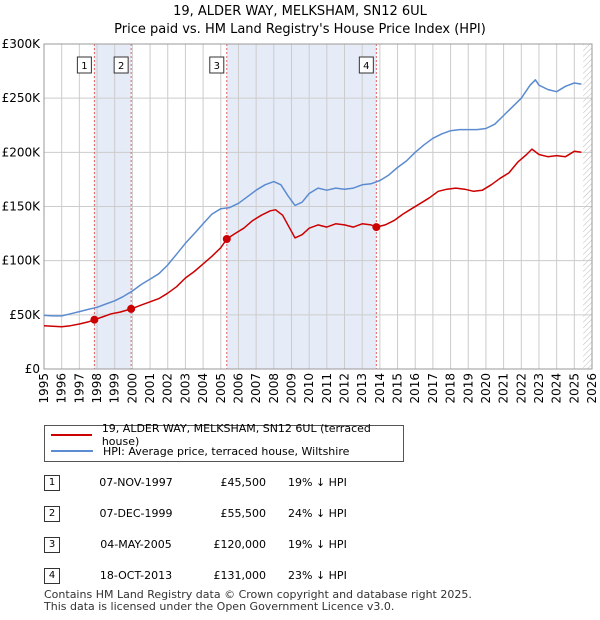  I want to click on x-tick-label: 2005, so click(221, 388).